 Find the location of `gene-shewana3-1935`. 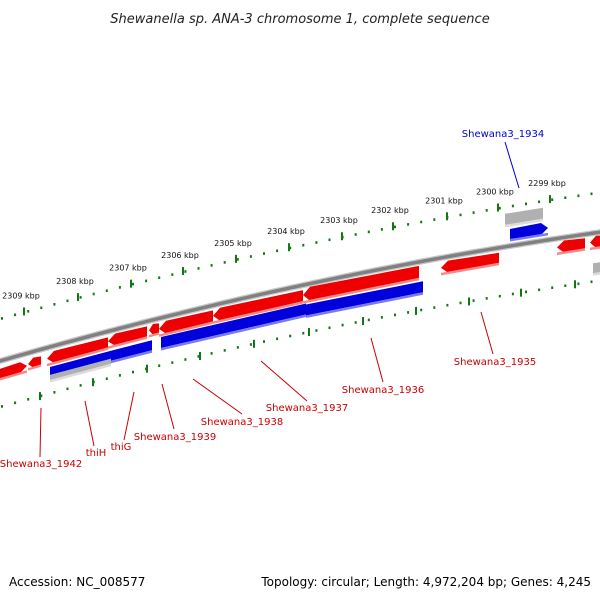

gene-shewana3-1935 is located at coordinates (470, 264).